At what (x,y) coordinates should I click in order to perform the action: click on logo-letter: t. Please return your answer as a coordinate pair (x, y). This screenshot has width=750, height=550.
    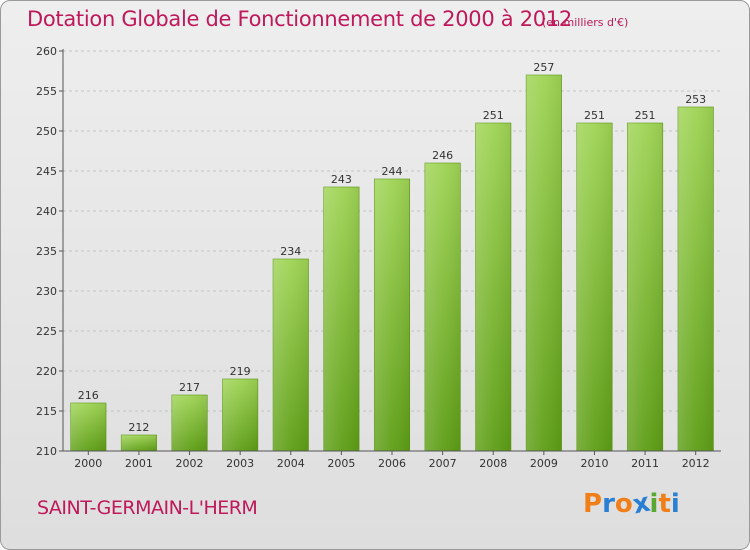
    Looking at the image, I should click on (664, 504).